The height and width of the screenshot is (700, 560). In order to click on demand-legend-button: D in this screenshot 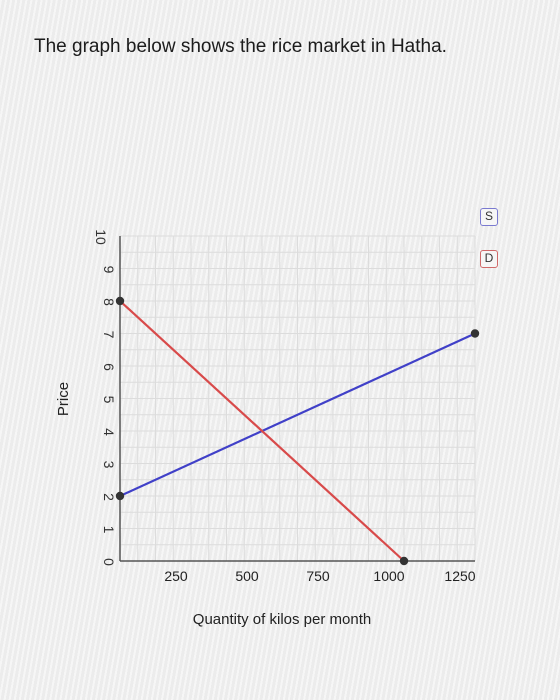, I will do `click(489, 259)`.